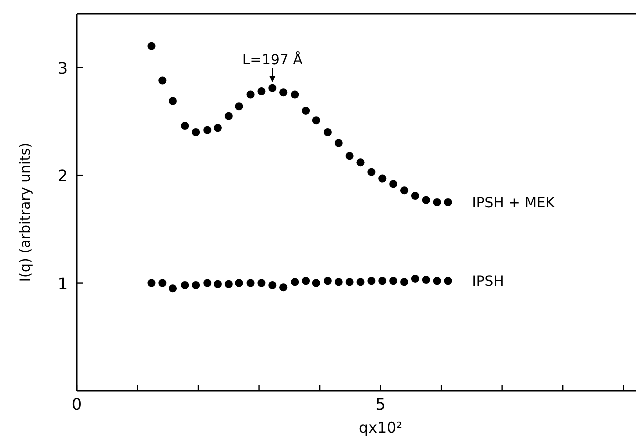 The height and width of the screenshot is (439, 636). What do you see at coordinates (381, 428) in the screenshot?
I see `x-axis-title: qx10²` at bounding box center [381, 428].